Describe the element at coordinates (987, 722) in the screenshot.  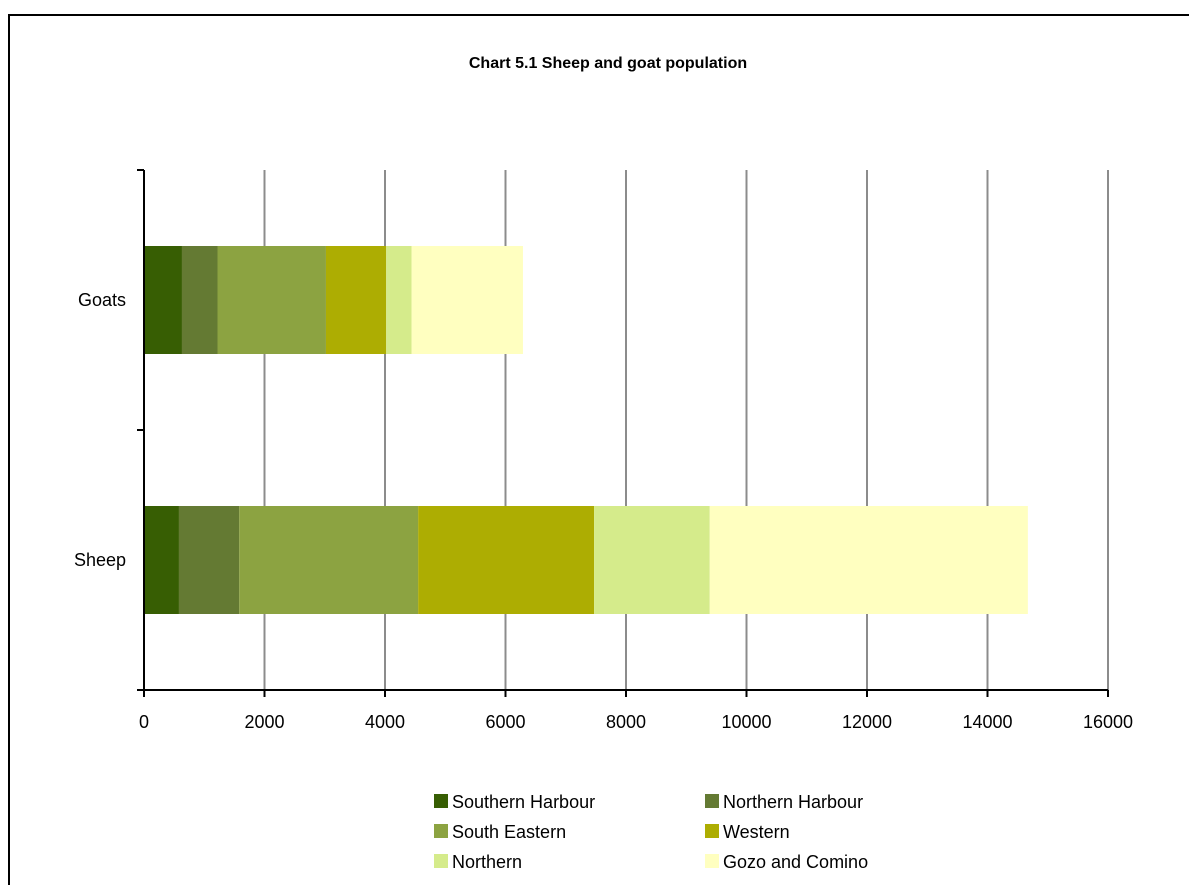
I see `x-tick-label: 14000` at that location.